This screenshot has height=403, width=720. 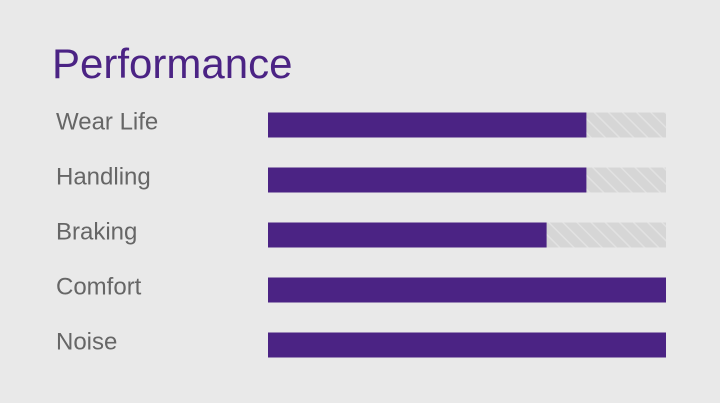 I want to click on category-label: Handling, so click(x=103, y=176).